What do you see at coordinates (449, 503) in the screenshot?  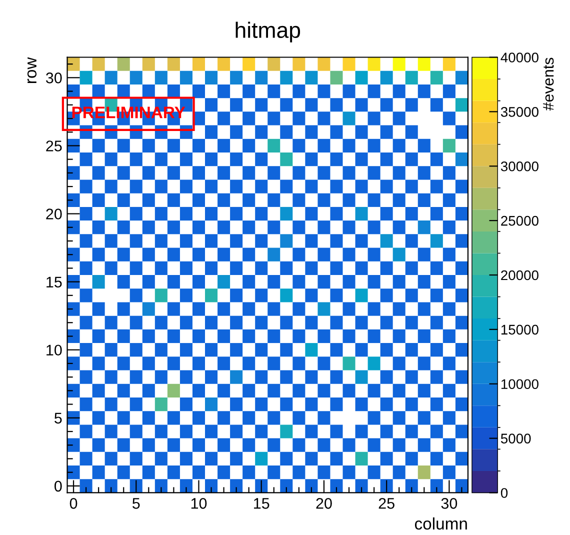 I see `x-tick-label: 30` at bounding box center [449, 503].